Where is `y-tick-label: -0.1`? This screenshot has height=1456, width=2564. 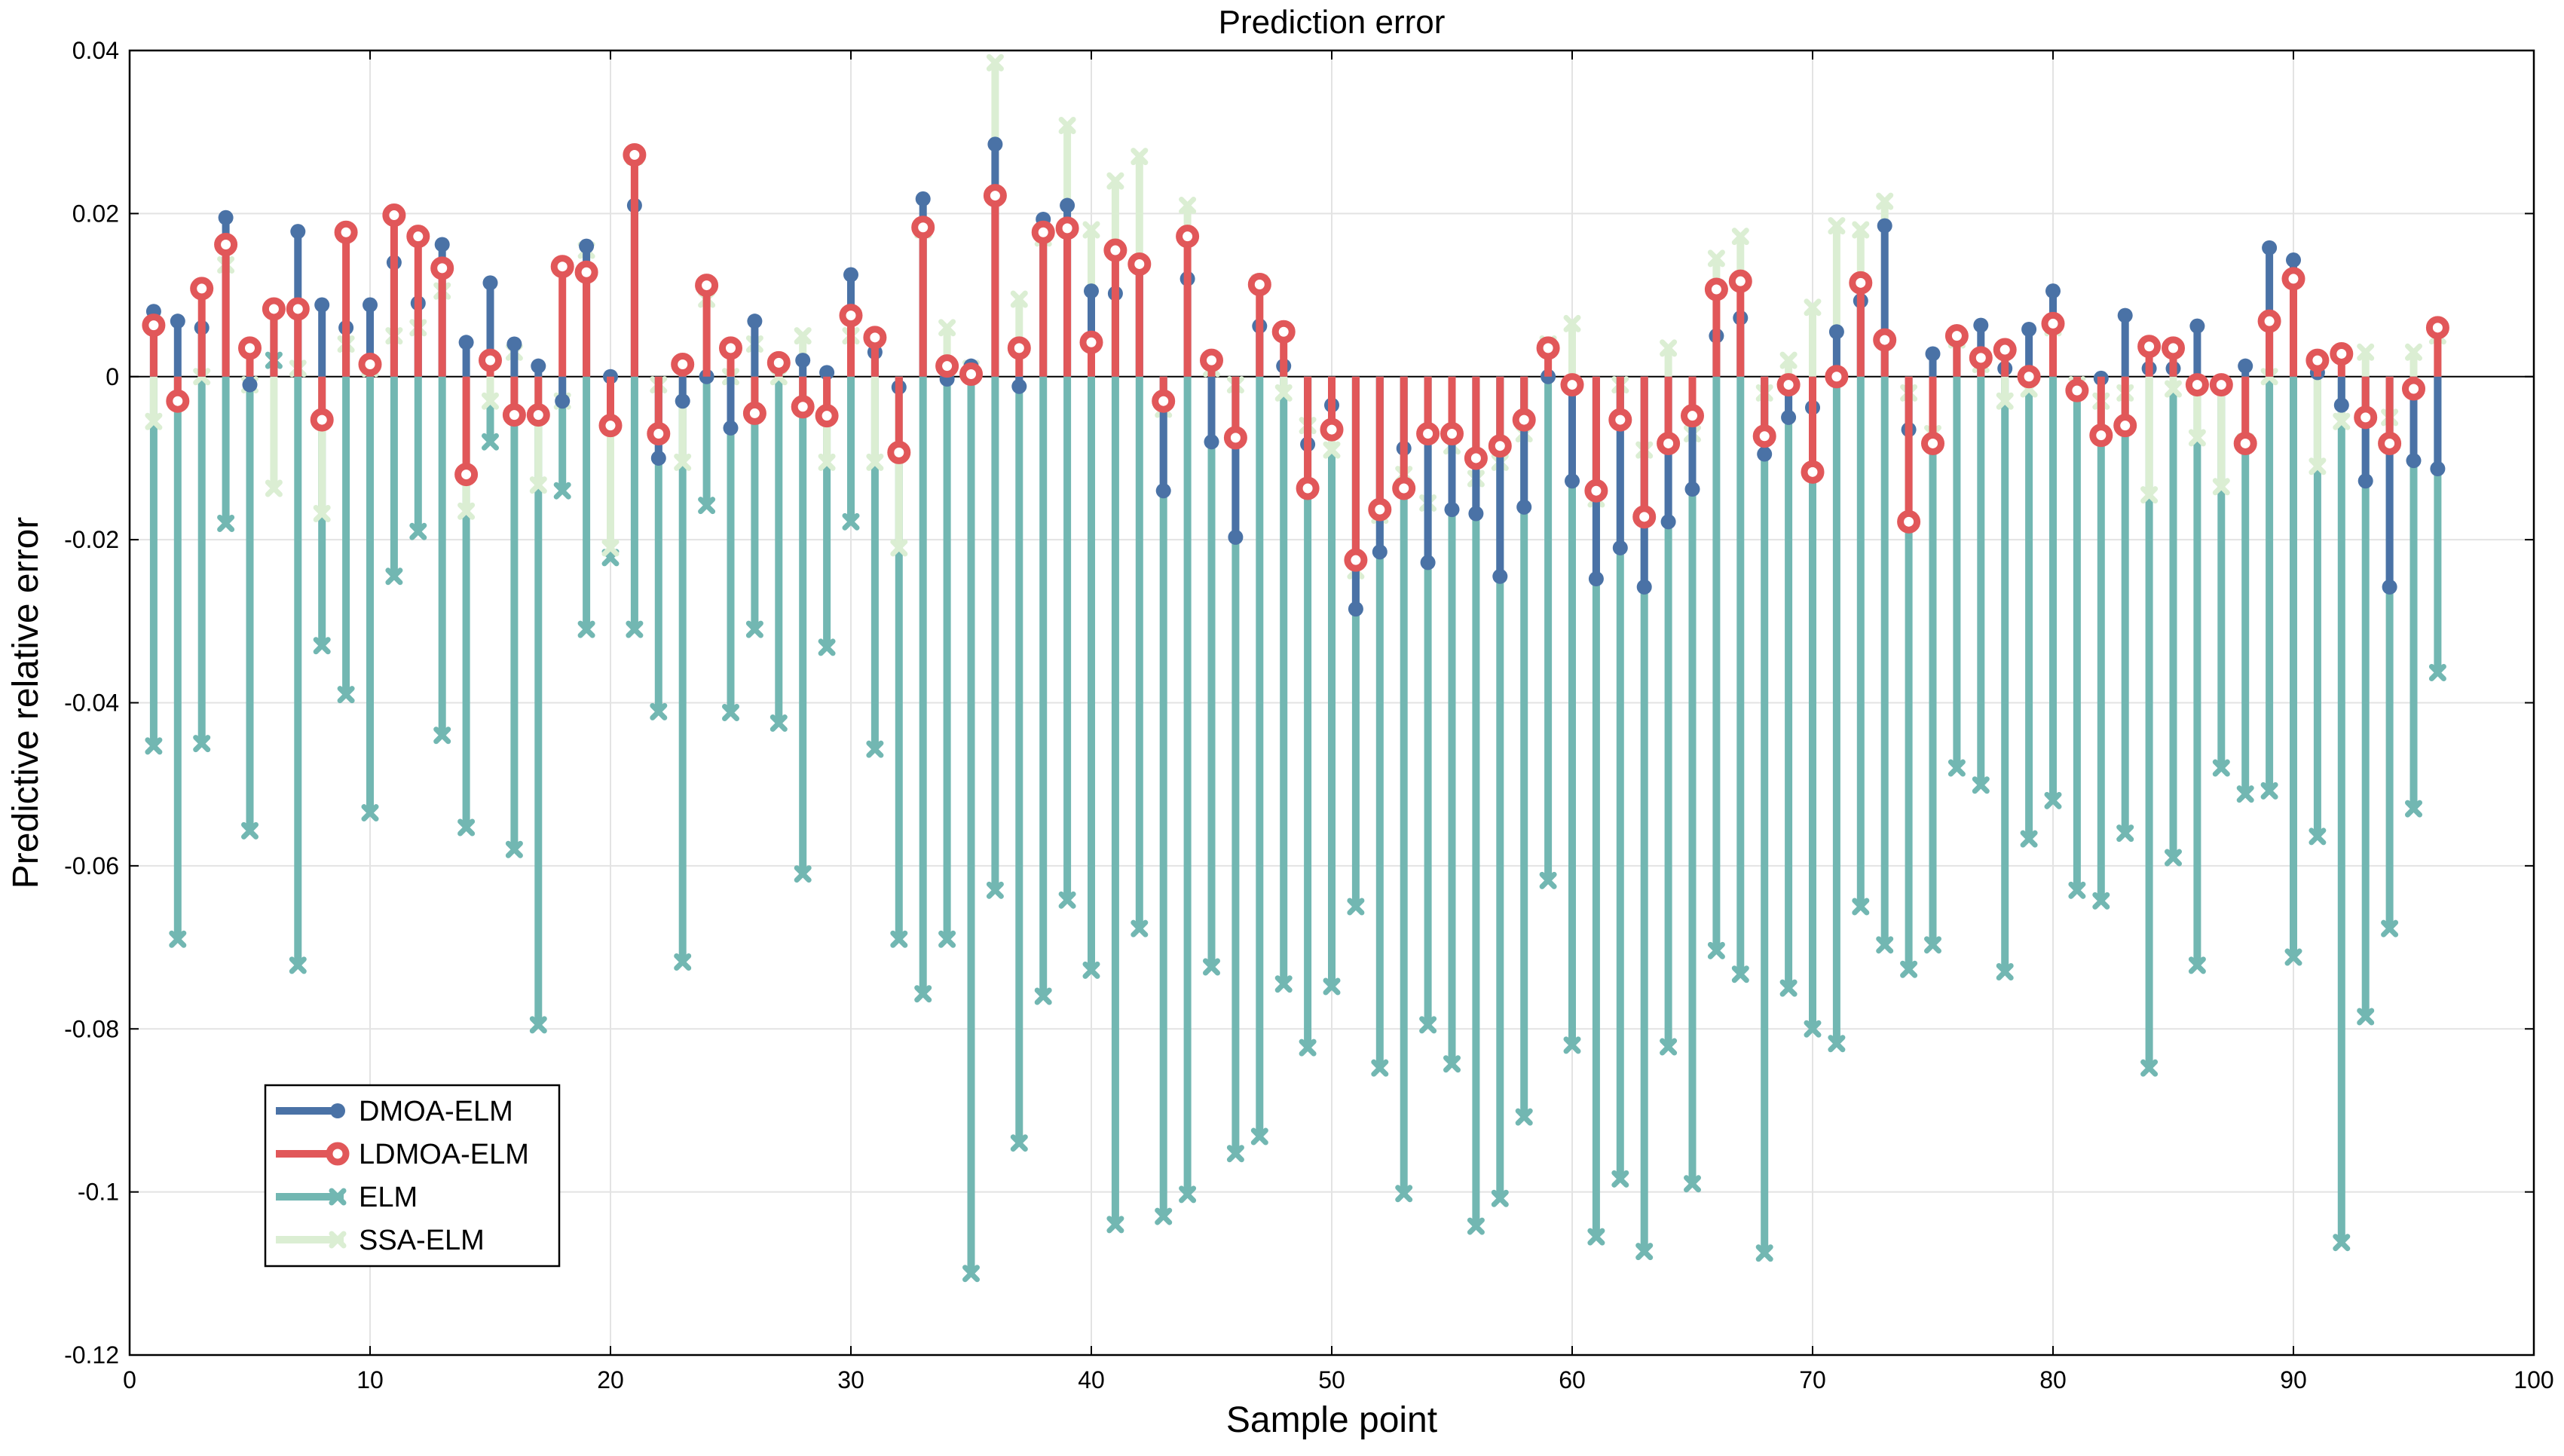 y-tick-label: -0.1 is located at coordinates (99, 1192).